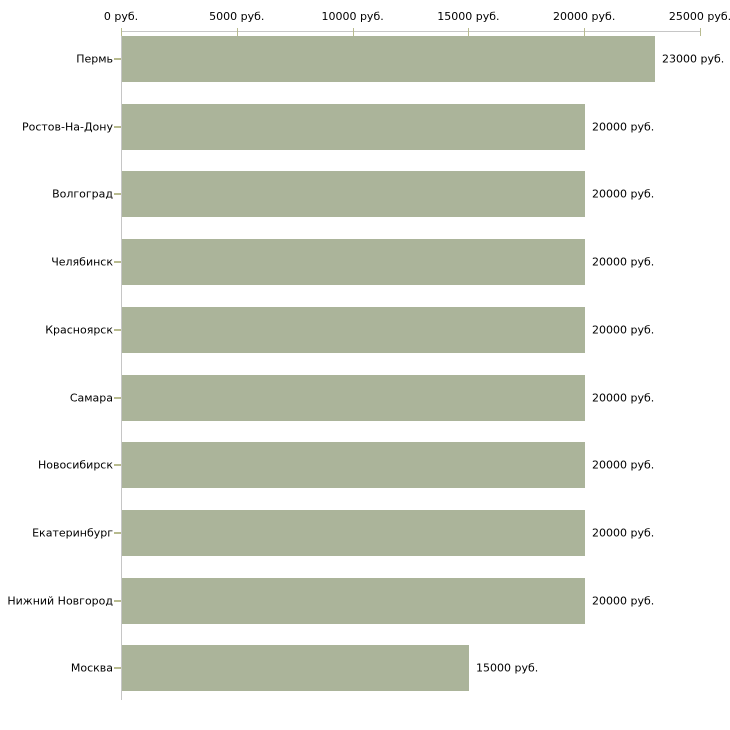 Image resolution: width=730 pixels, height=730 pixels. I want to click on value-label: 23000 руб., so click(693, 59).